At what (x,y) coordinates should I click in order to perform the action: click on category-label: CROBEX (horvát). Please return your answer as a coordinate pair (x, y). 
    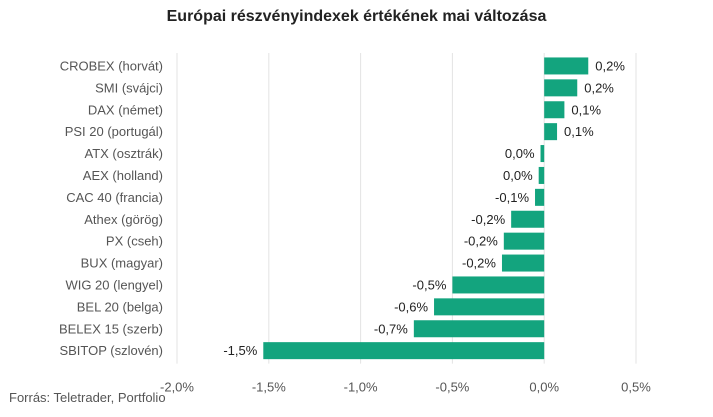
    Looking at the image, I should click on (111, 65).